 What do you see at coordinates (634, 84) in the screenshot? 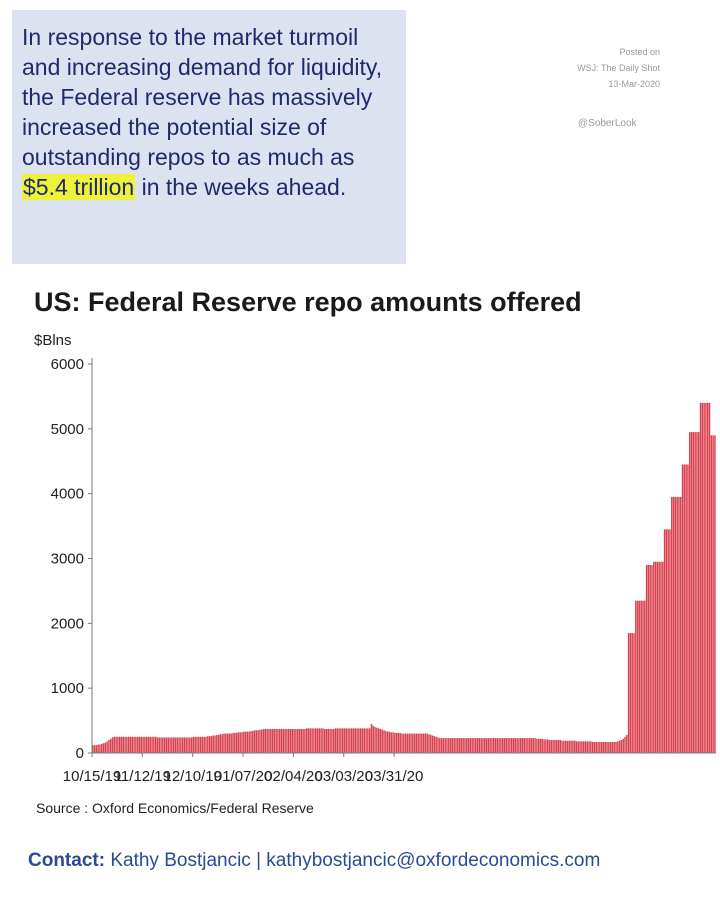
I see `credit-line-3: 13-Mar-2020` at bounding box center [634, 84].